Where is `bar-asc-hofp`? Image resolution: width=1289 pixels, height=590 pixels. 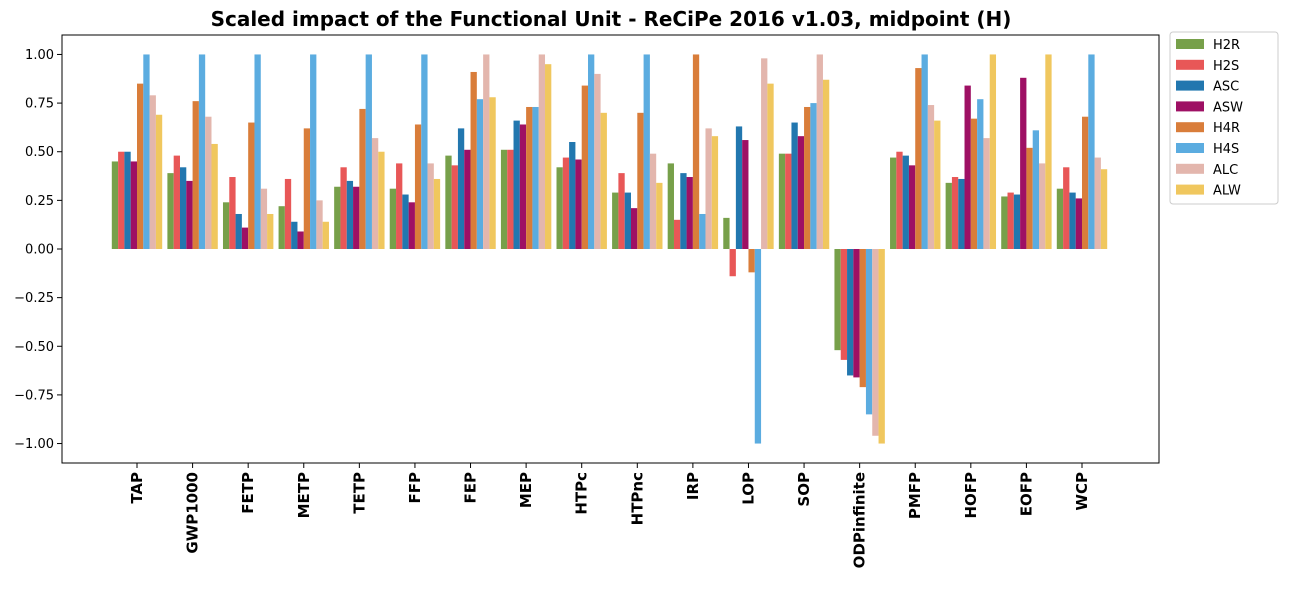 bar-asc-hofp is located at coordinates (961, 213).